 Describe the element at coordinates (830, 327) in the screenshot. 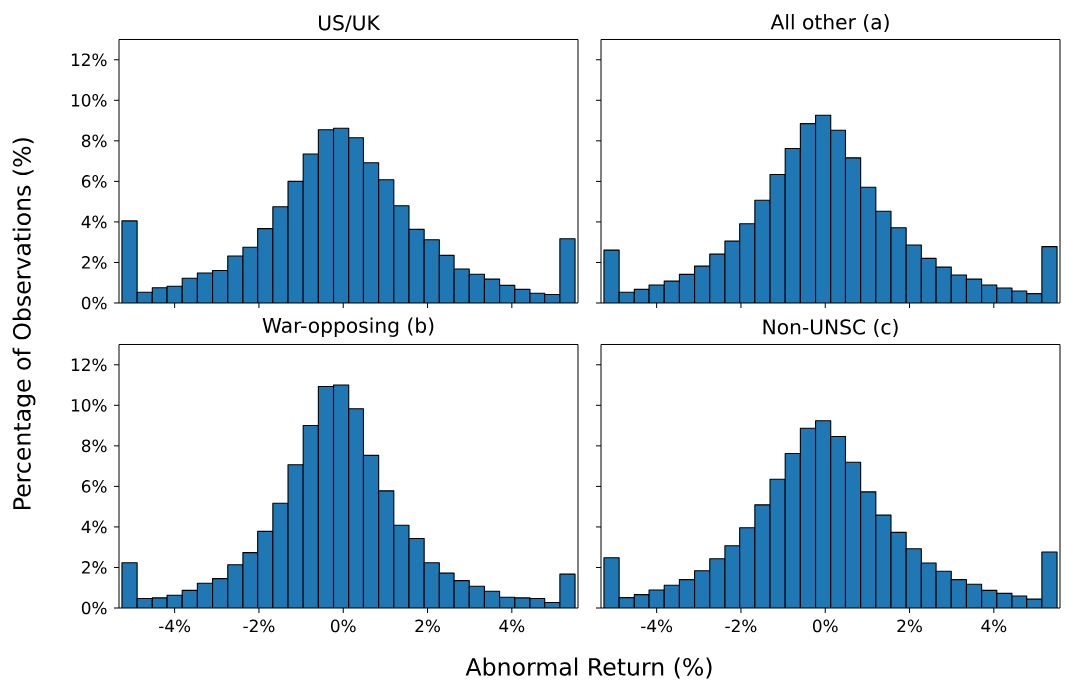

I see `chart-title: Non-UNSC (c)` at that location.